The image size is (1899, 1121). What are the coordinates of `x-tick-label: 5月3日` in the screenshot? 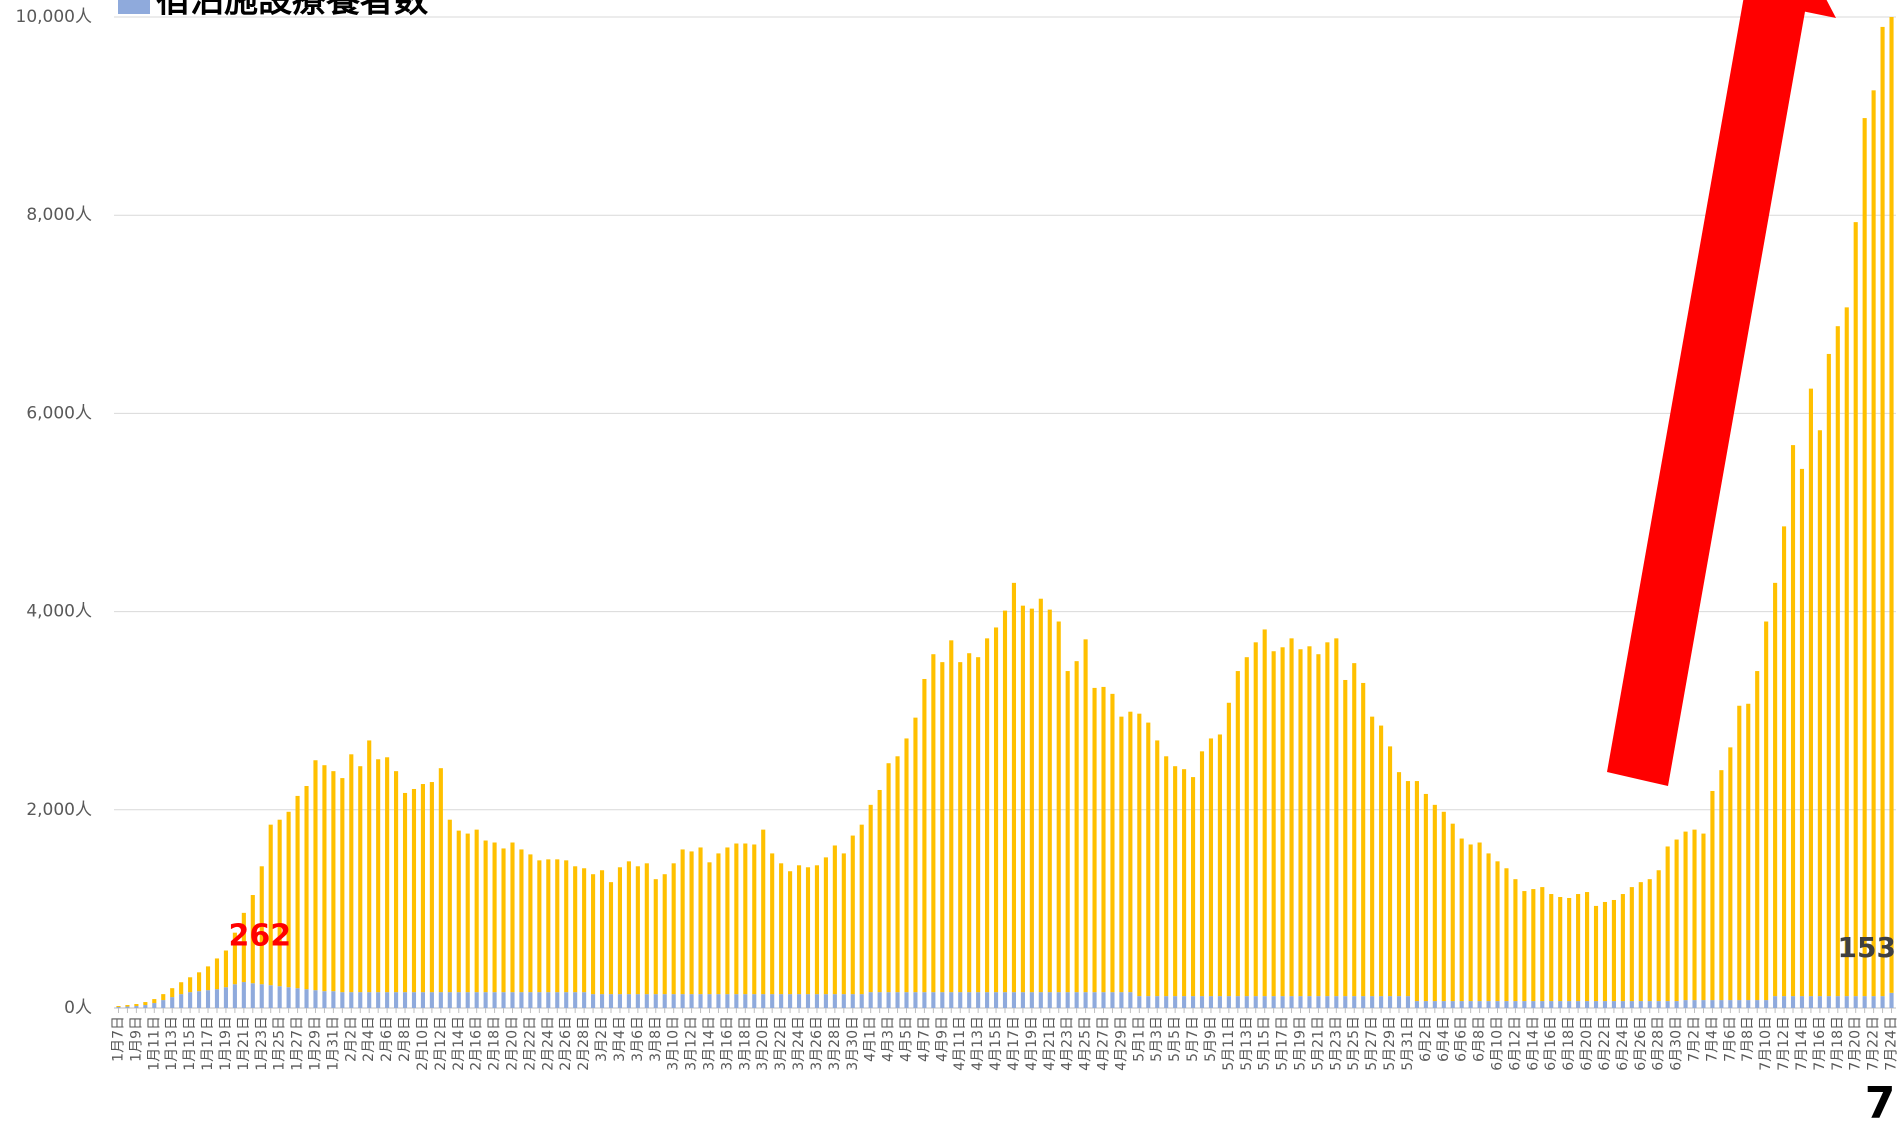 It's located at (1157, 1039).